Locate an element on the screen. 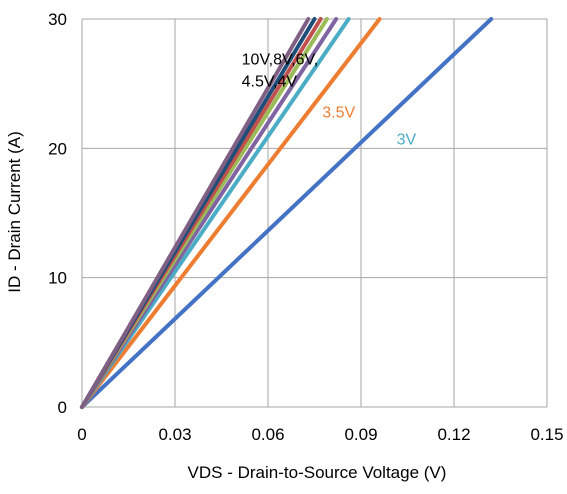 The height and width of the screenshot is (494, 567). curve-label: 3.5V is located at coordinates (338, 112).